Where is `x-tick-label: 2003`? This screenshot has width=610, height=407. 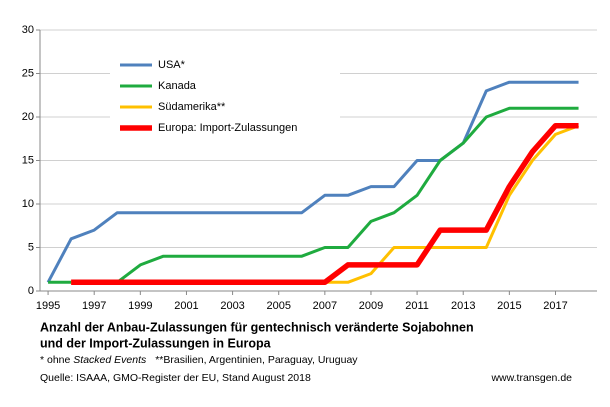 x-tick-label: 2003 is located at coordinates (232, 306).